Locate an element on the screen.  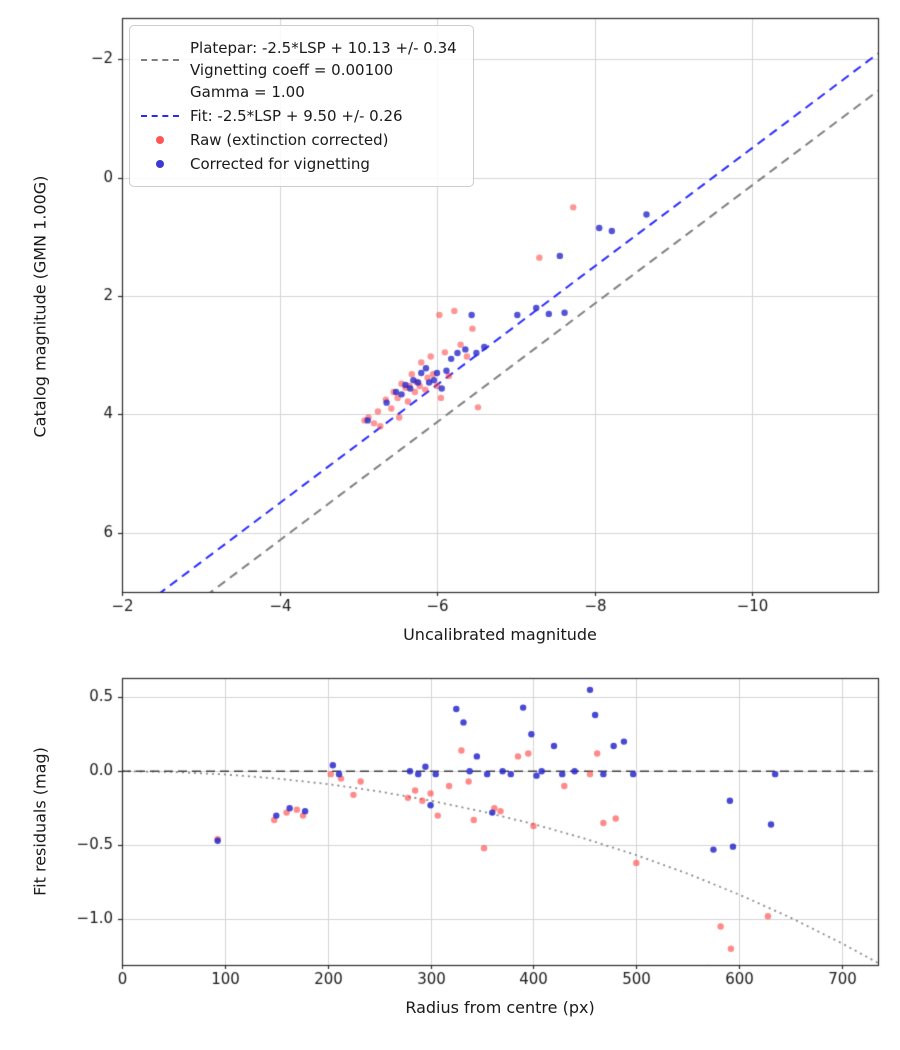
x-axis-label-radius-from-centre: Radius from centre (px) is located at coordinates (500, 1007).